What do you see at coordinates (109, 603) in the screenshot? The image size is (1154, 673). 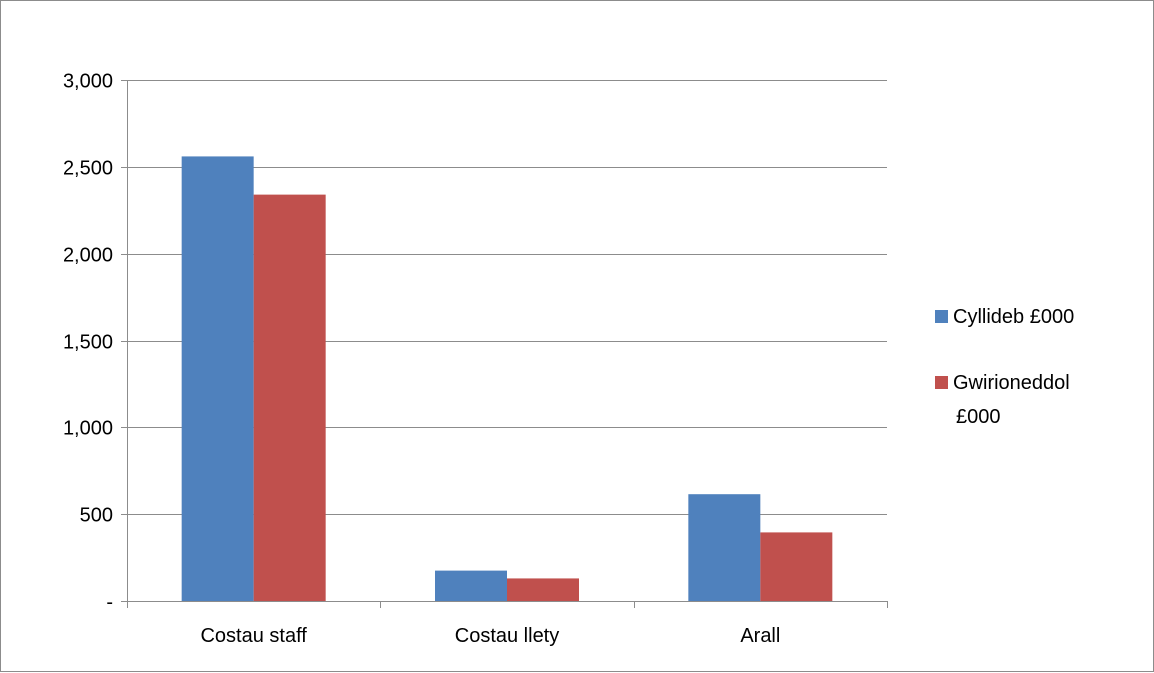 I see `y-tick-label: -` at bounding box center [109, 603].